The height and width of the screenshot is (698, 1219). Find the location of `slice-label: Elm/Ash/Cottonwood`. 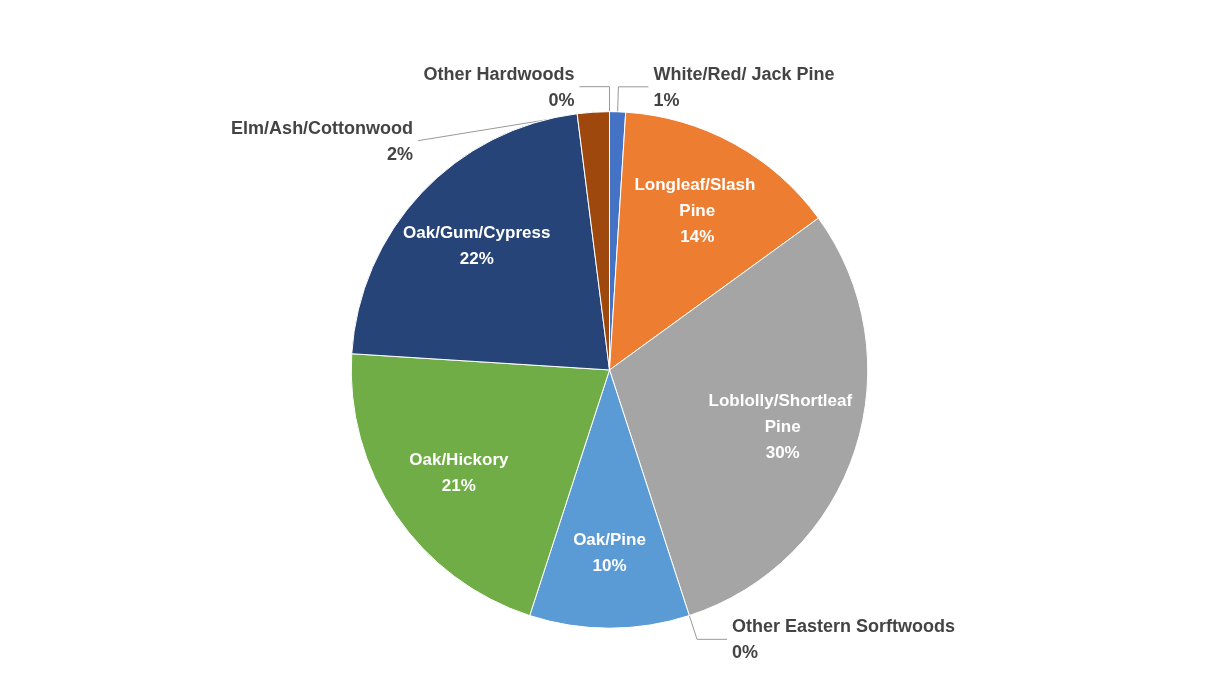

slice-label: Elm/Ash/Cottonwood is located at coordinates (322, 127).